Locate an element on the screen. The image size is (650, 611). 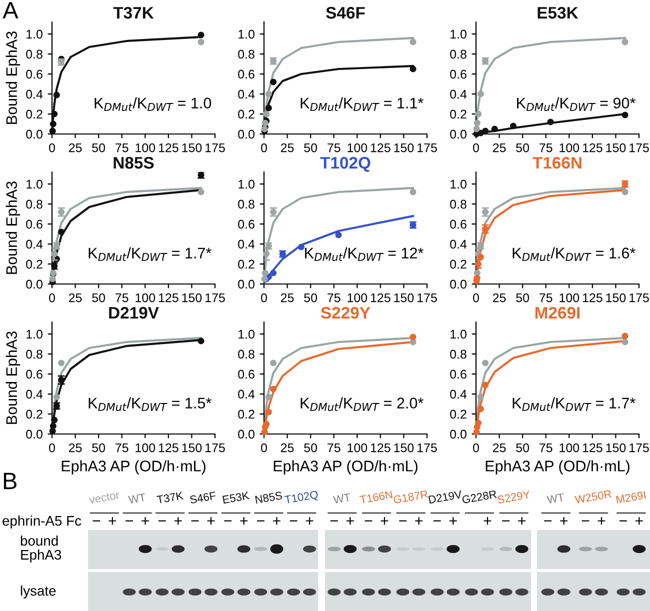
chart-title: T37K is located at coordinates (133, 12).